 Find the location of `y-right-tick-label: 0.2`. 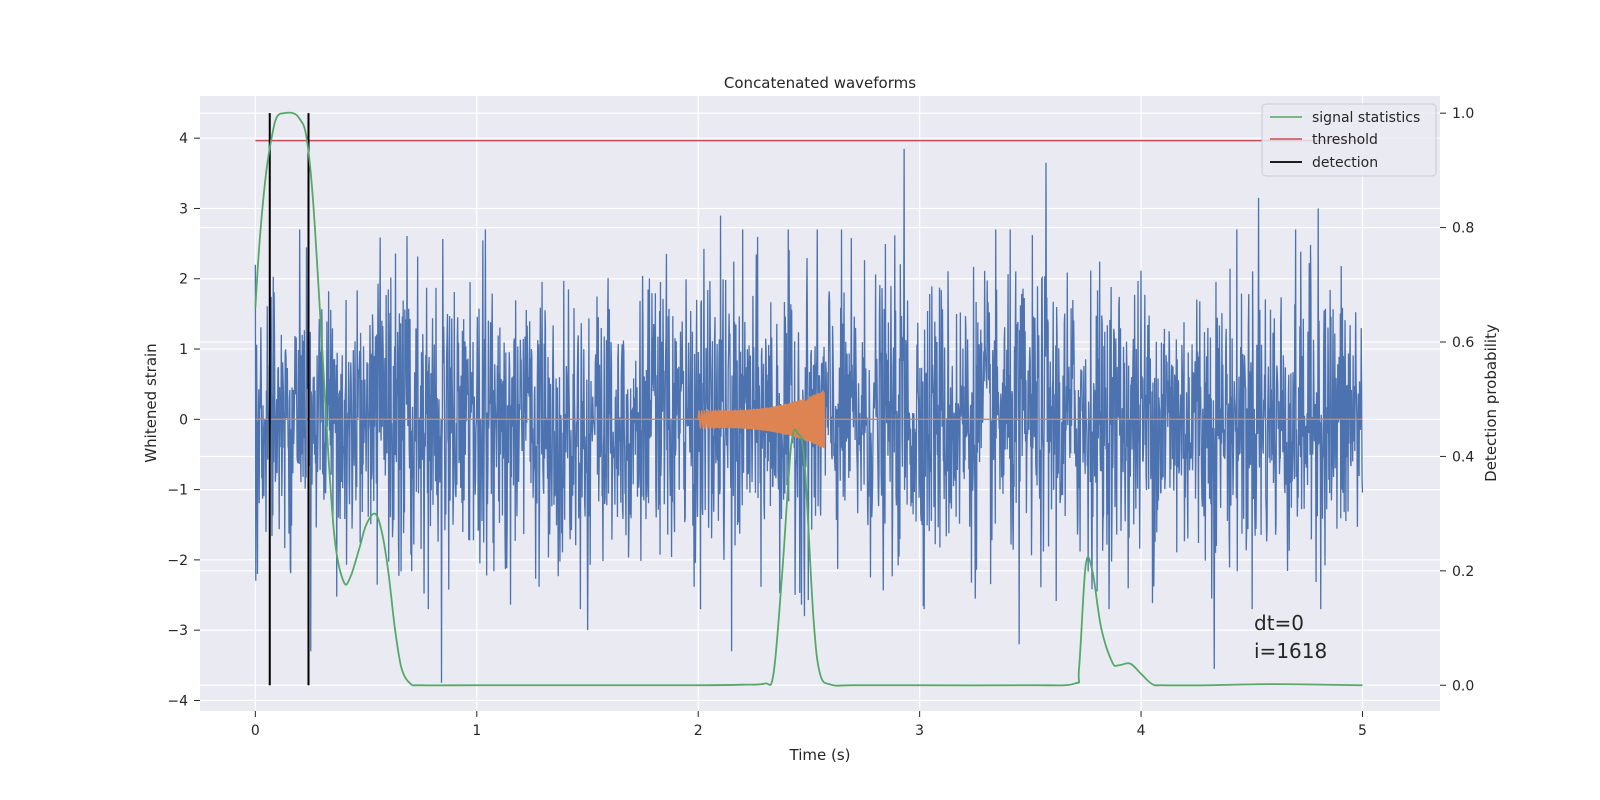

y-right-tick-label: 0.2 is located at coordinates (1463, 572).